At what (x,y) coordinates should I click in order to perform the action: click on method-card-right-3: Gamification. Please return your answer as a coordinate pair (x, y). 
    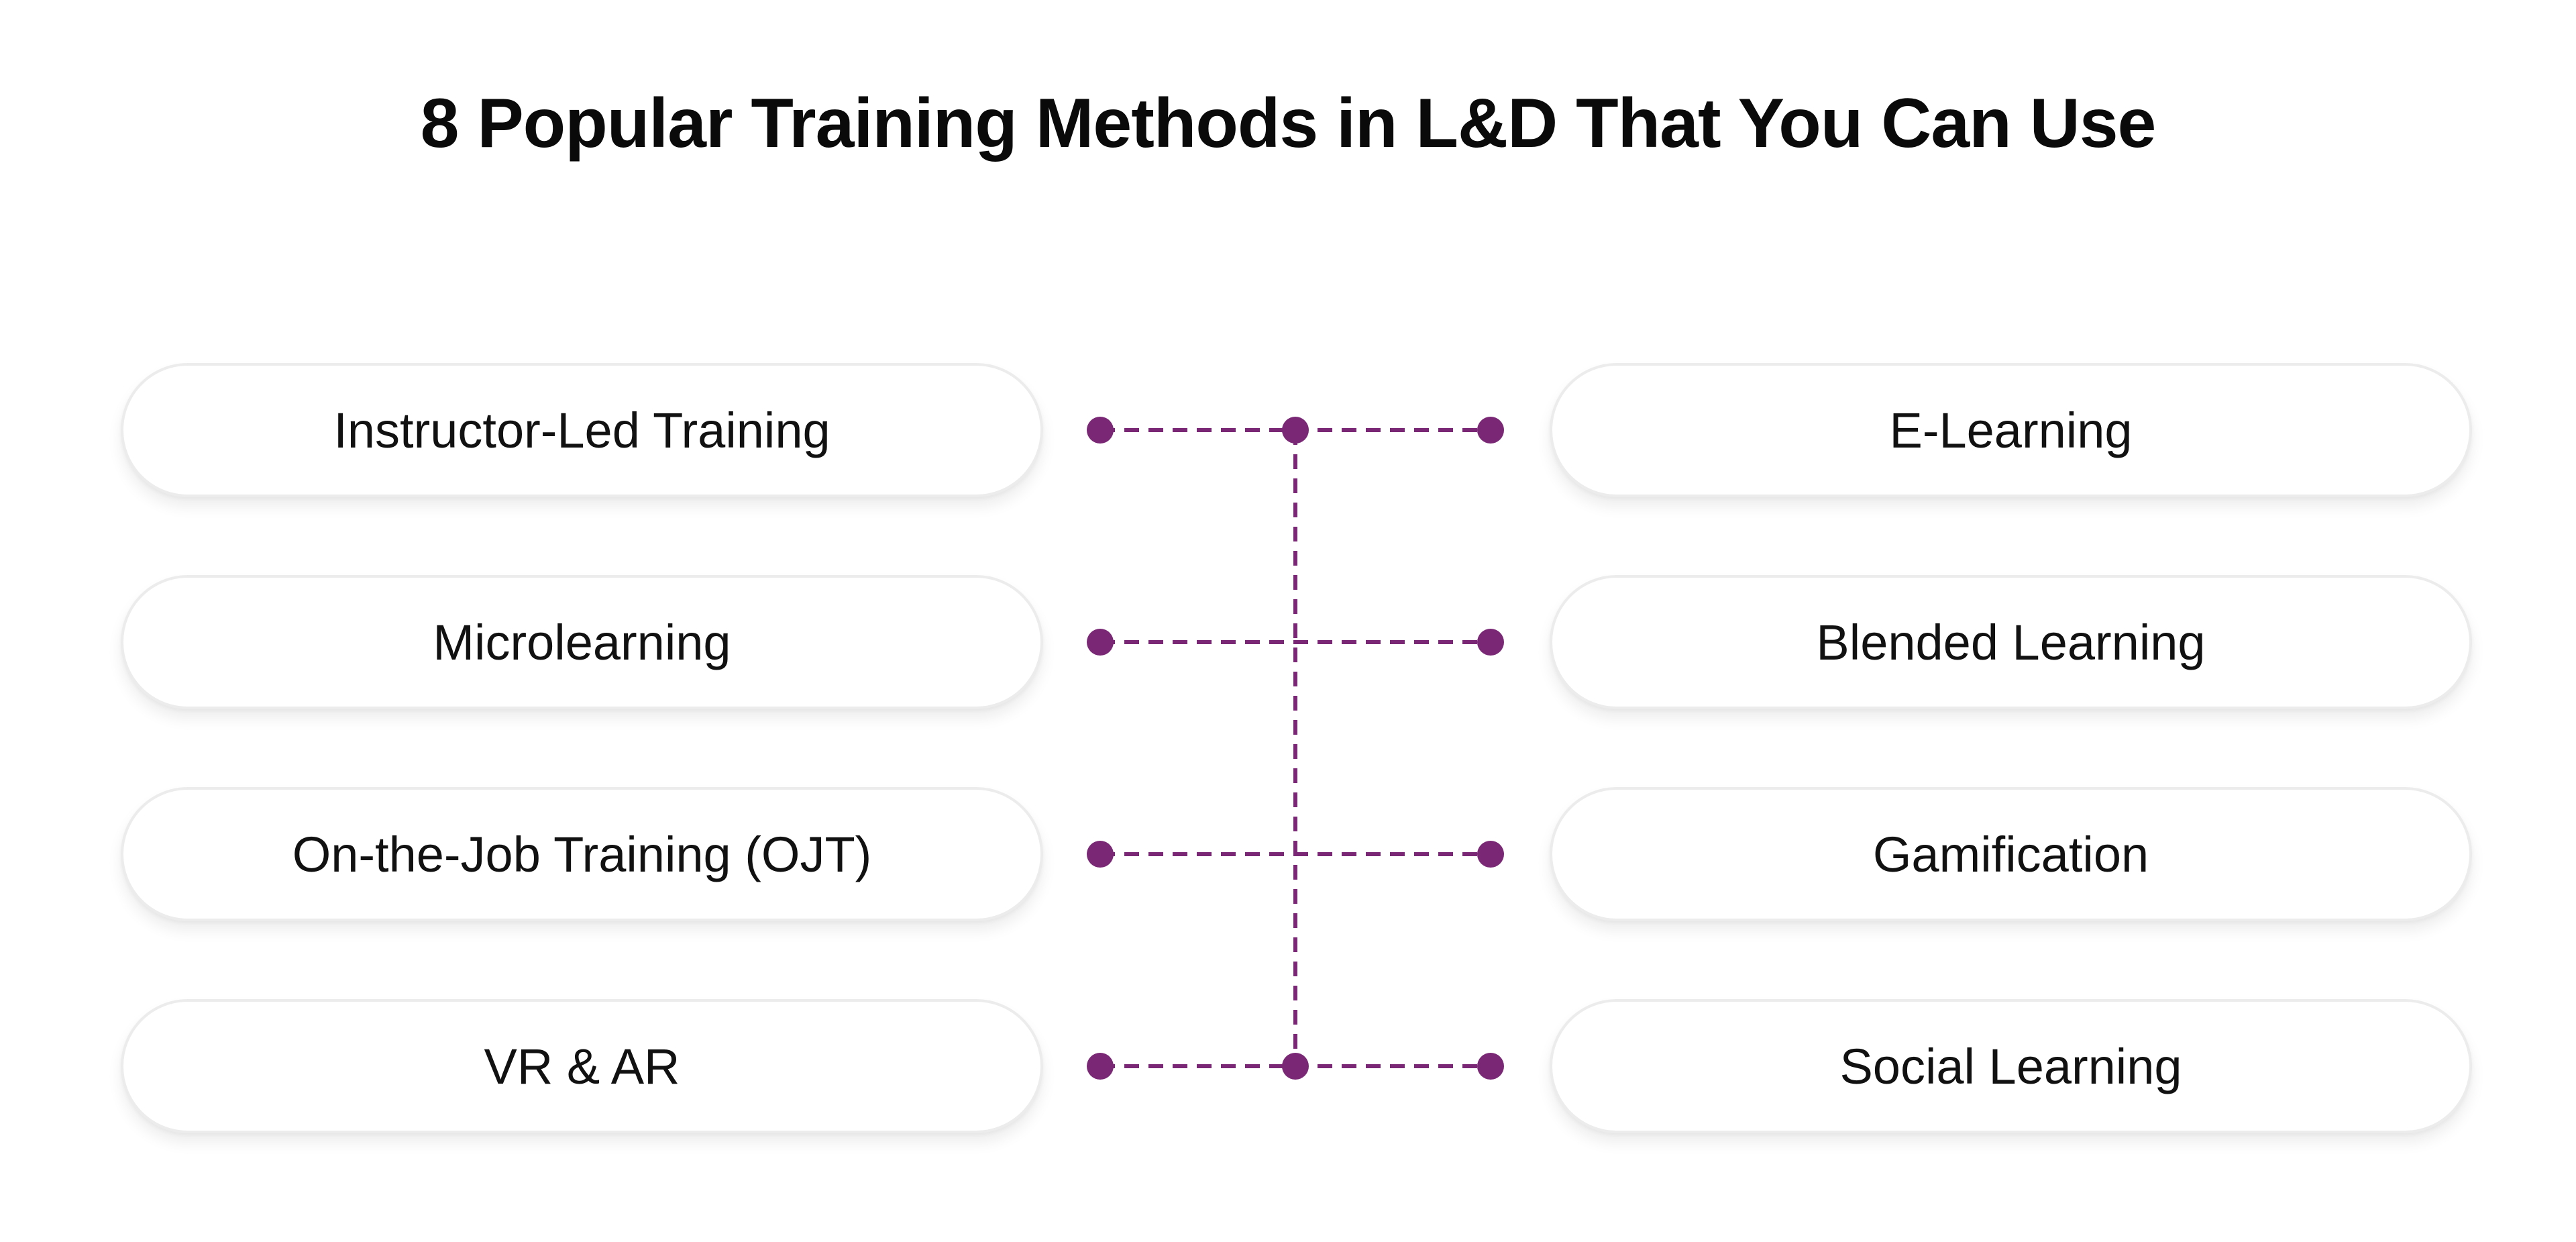
    Looking at the image, I should click on (2011, 854).